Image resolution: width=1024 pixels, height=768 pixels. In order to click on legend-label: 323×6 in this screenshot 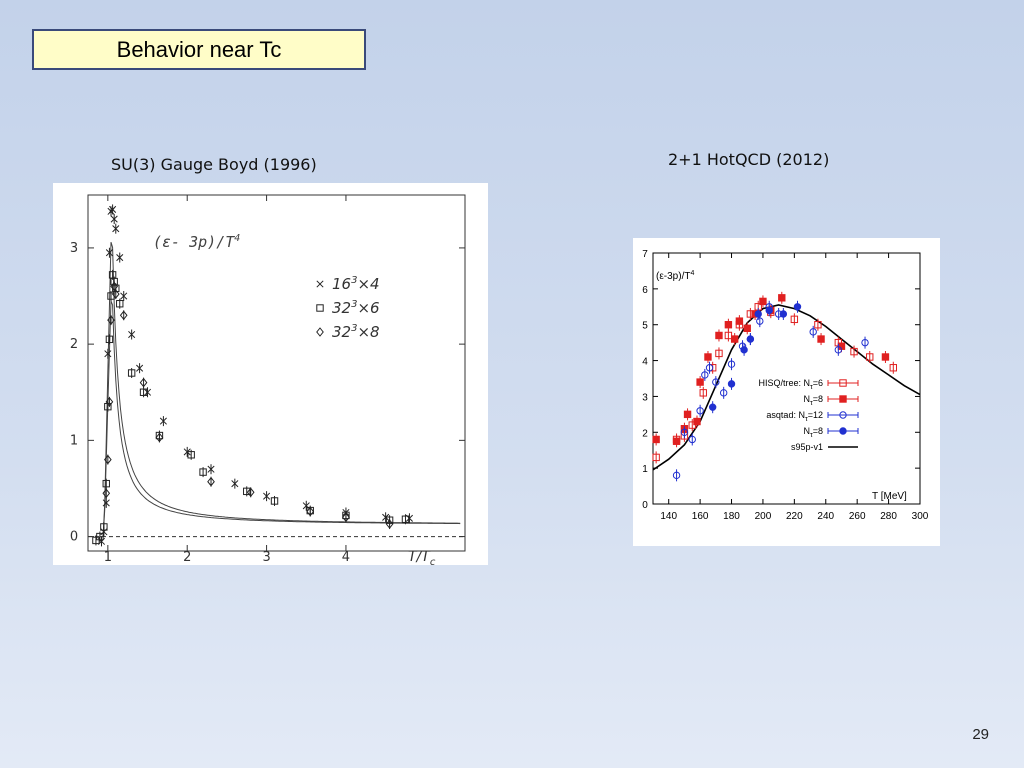, I will do `click(356, 308)`.